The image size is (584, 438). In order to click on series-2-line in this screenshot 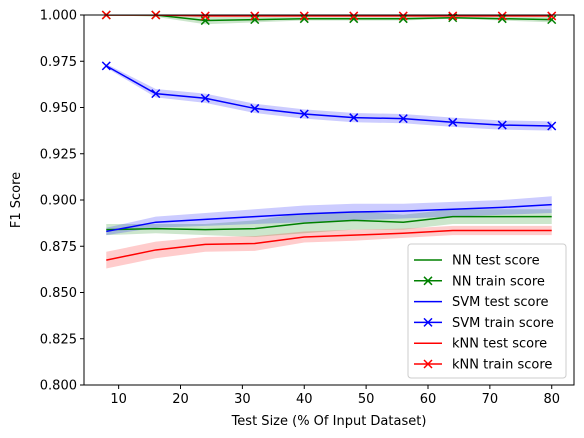, I will do `click(329, 218)`.